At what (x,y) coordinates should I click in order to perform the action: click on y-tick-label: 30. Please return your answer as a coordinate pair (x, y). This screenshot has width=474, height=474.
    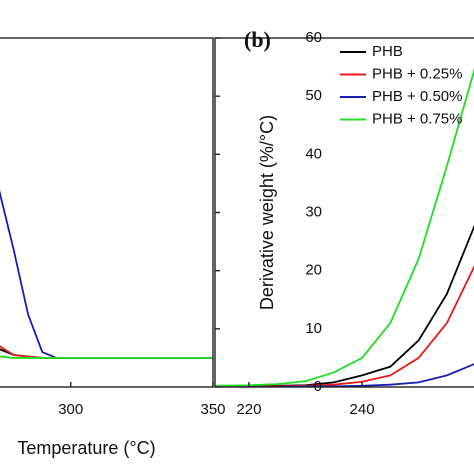
    Looking at the image, I should click on (313, 211).